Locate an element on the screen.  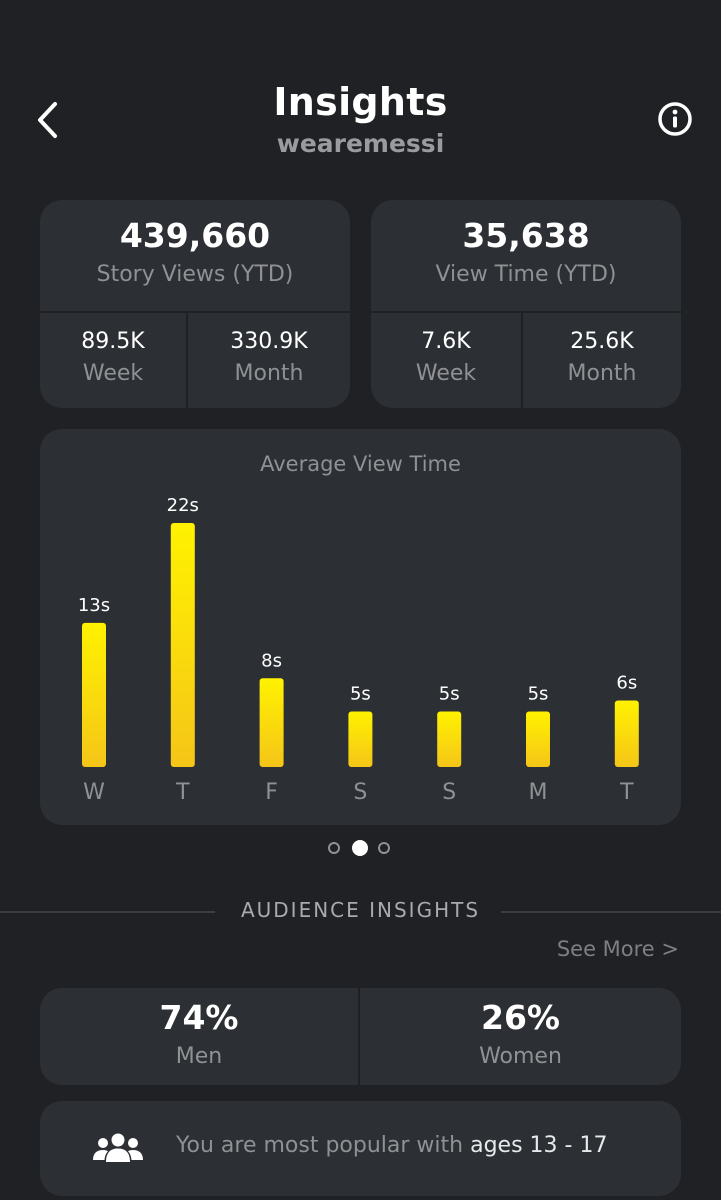
story-views-summary: 439,660 Story Views (YTD) is located at coordinates (195, 256).